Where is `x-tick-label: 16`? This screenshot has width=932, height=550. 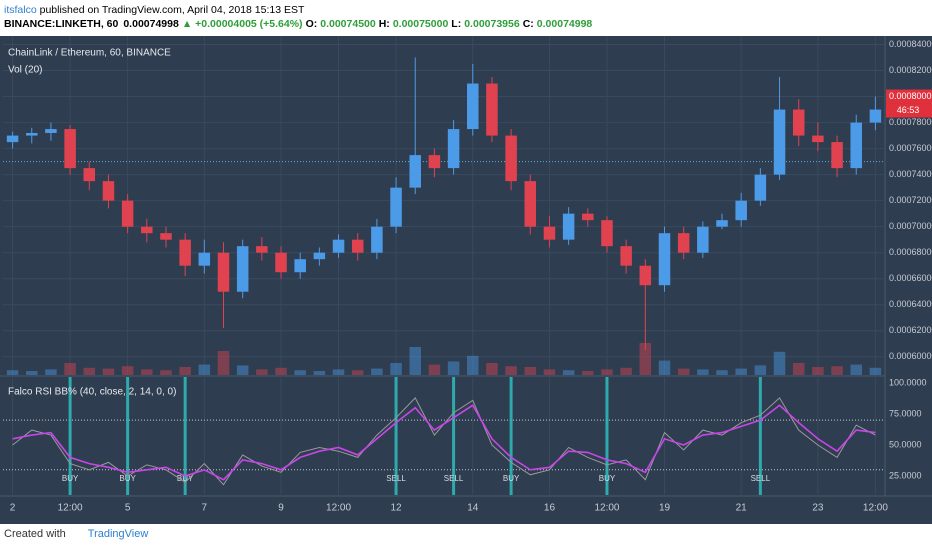
x-tick-label: 16 is located at coordinates (550, 508).